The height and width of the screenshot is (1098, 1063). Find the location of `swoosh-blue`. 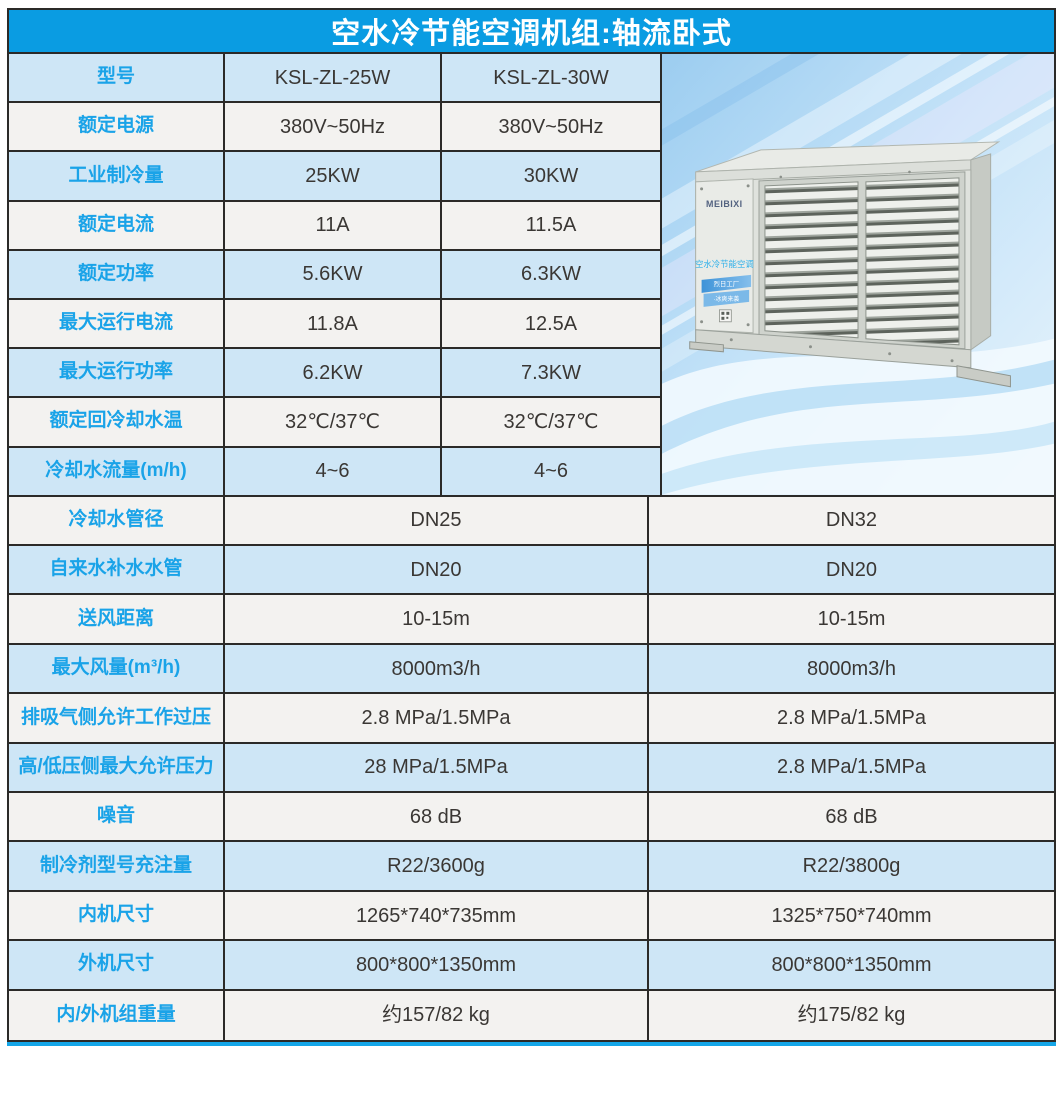

swoosh-blue is located at coordinates (858, 406).